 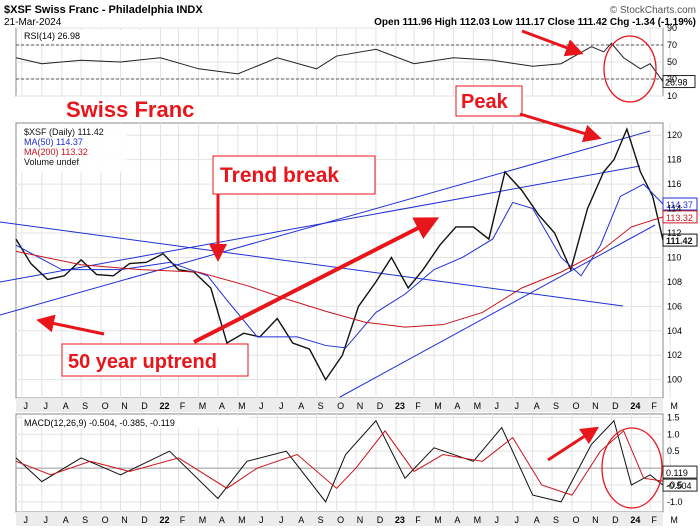 I want to click on uptrend-arrow, so click(x=316, y=280).